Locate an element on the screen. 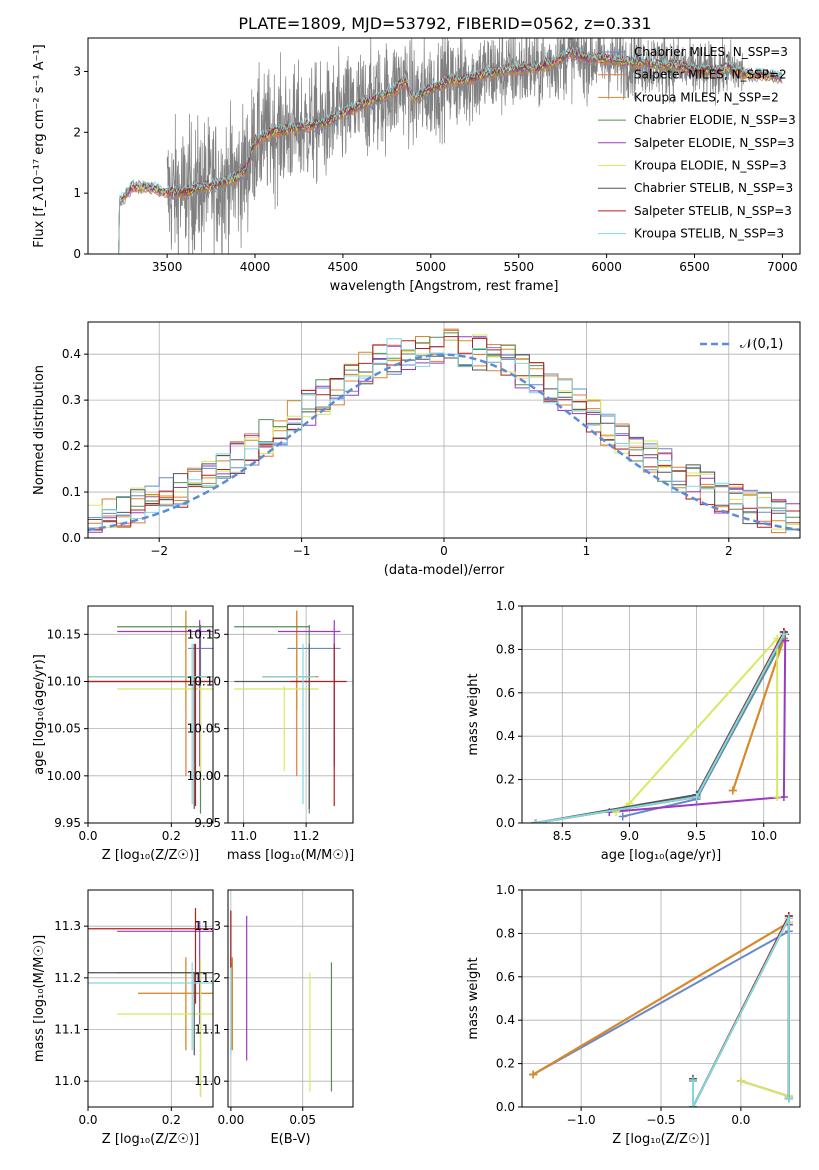 The image size is (819, 1170). x-tick-label: 0.05 is located at coordinates (302, 1120).